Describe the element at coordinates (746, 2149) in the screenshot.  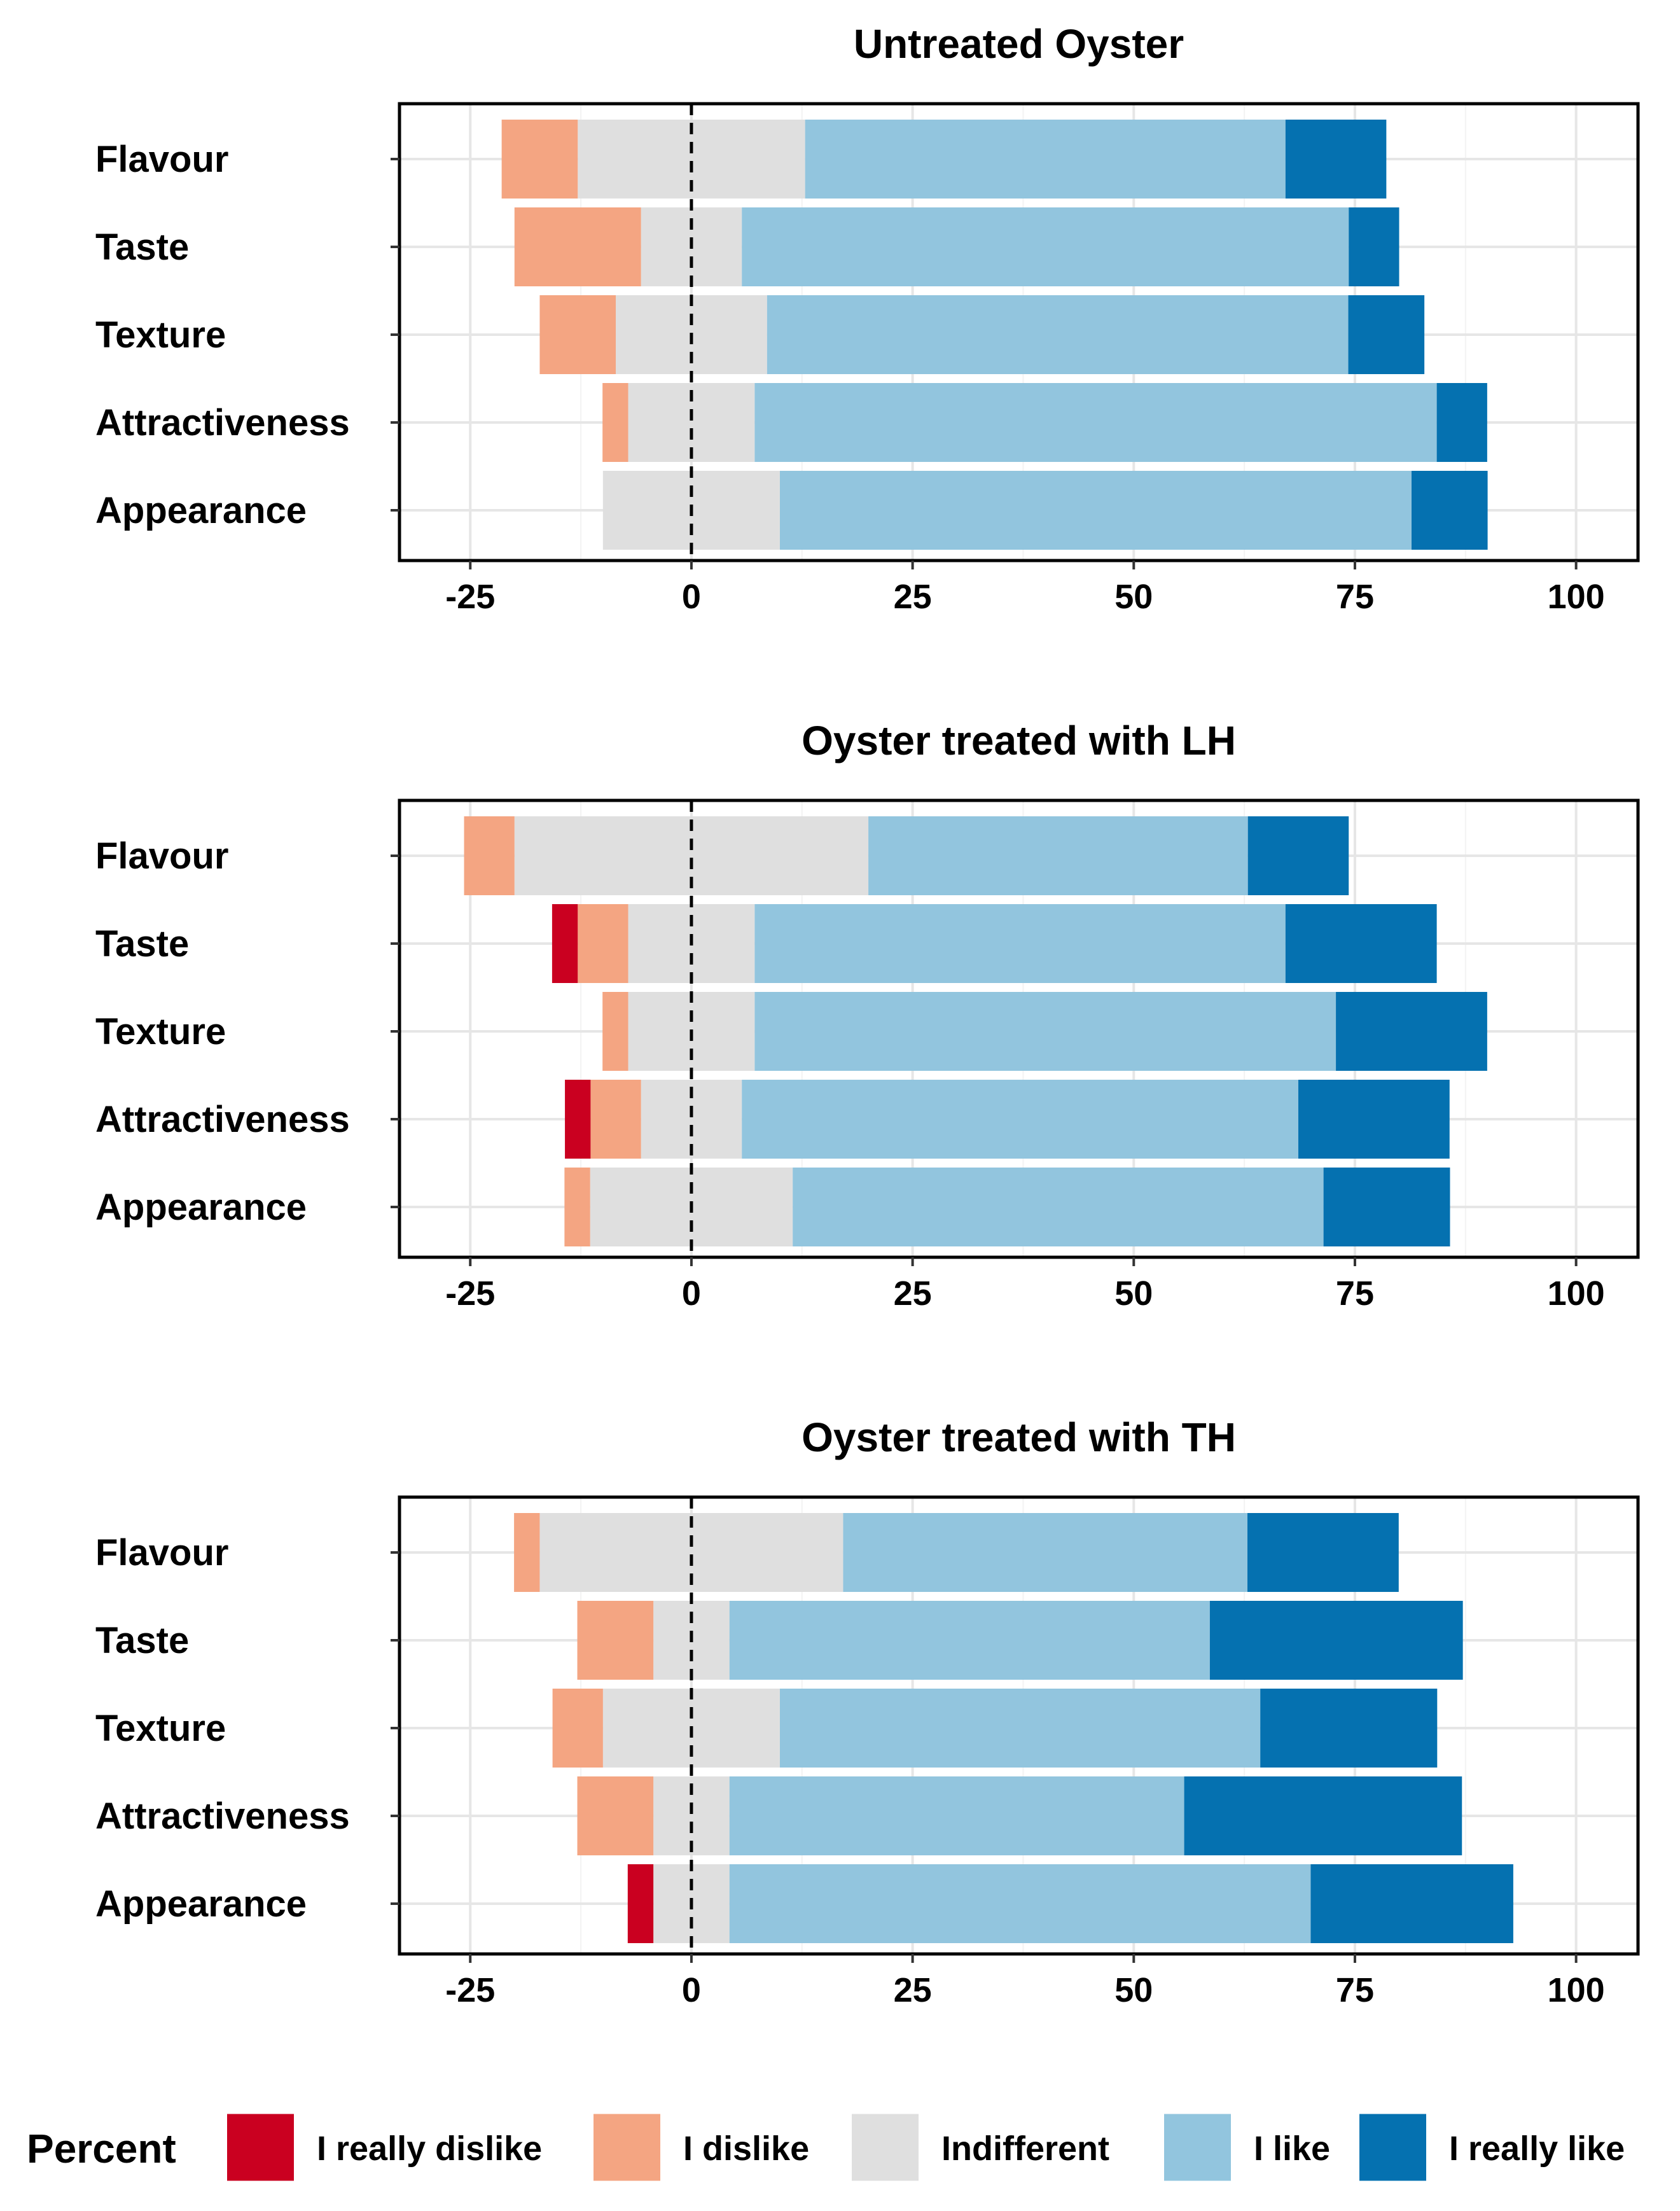
I see `legend-label: I dislike` at that location.